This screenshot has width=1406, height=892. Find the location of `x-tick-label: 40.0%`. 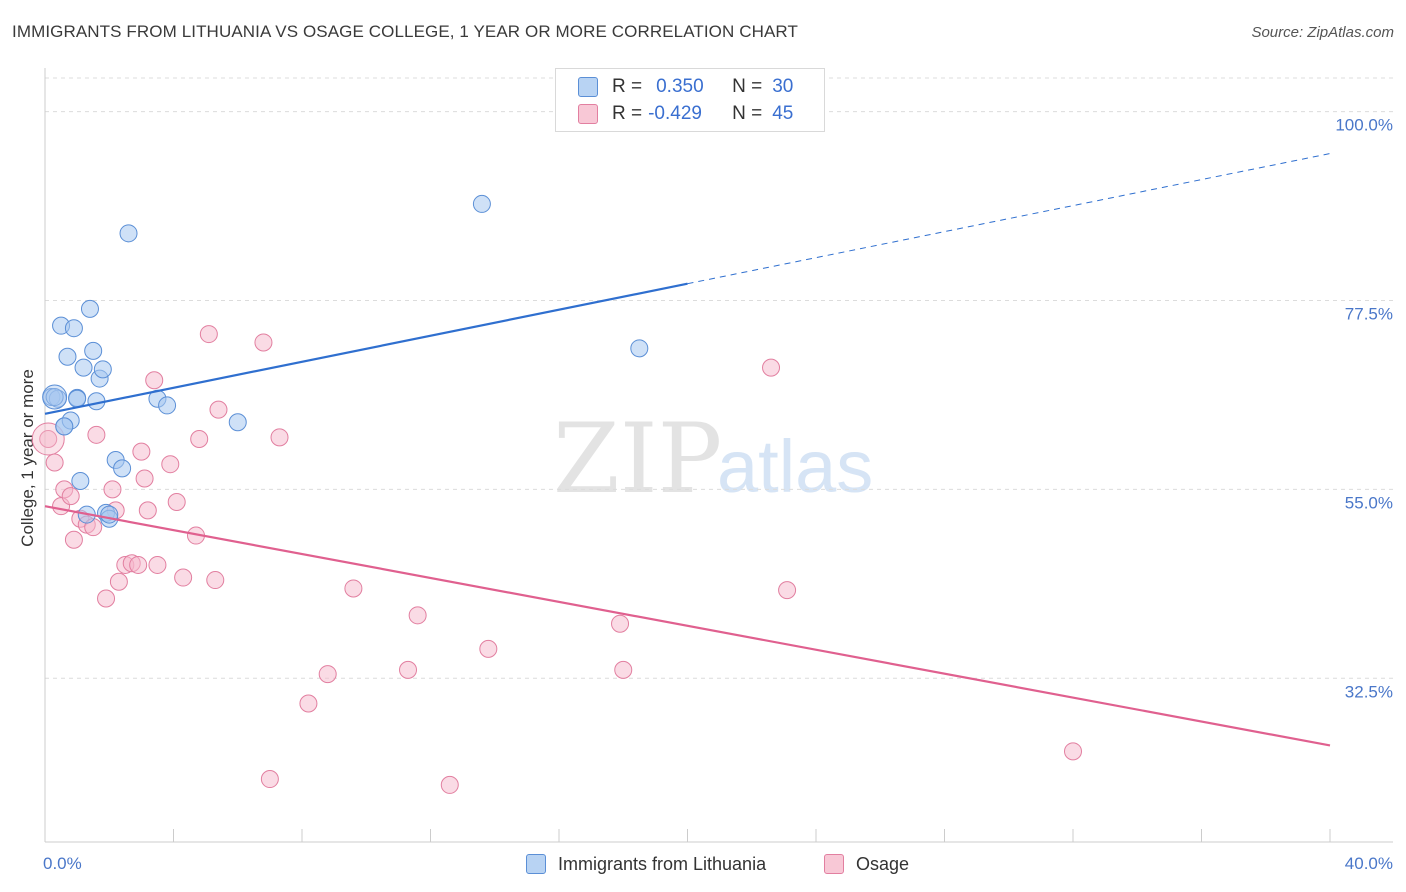

x-tick-label: 40.0% is located at coordinates (1369, 863).